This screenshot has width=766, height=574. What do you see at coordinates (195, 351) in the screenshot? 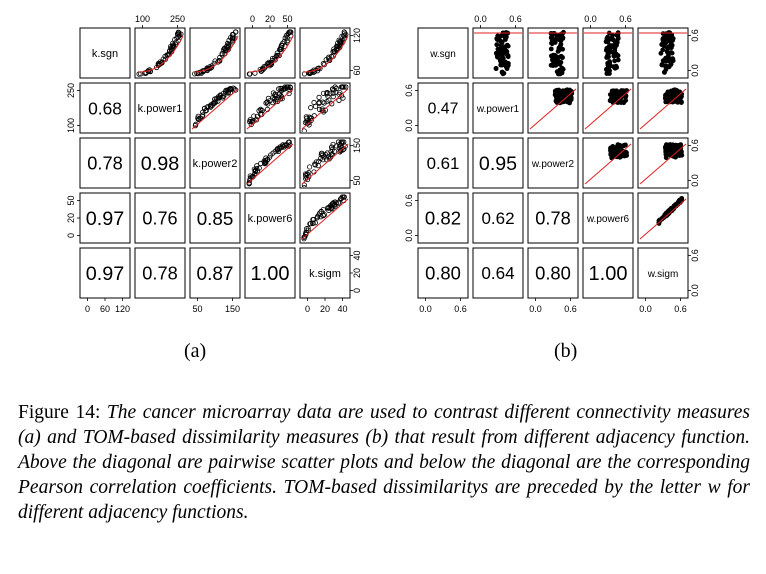
I see `subcaption-a: (a)` at bounding box center [195, 351].